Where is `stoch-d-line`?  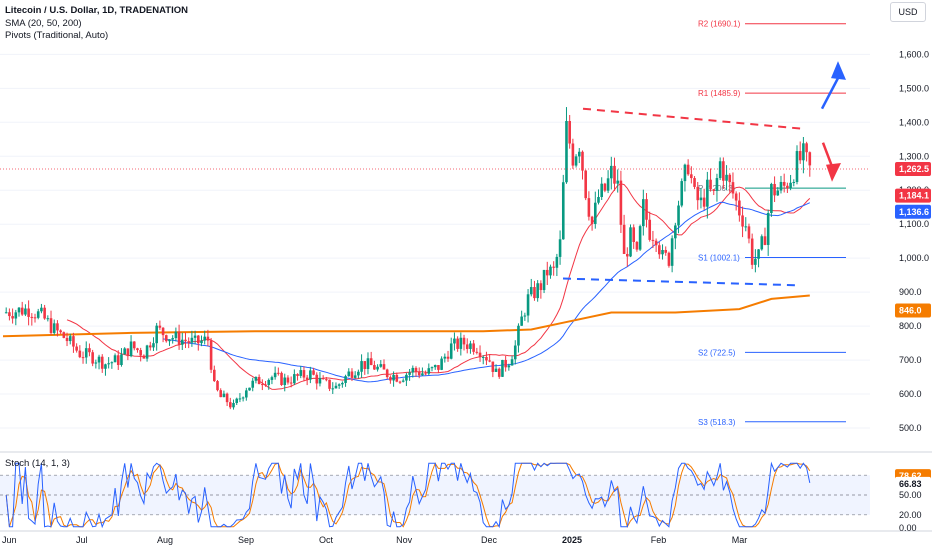
stoch-d-line is located at coordinates (408, 495).